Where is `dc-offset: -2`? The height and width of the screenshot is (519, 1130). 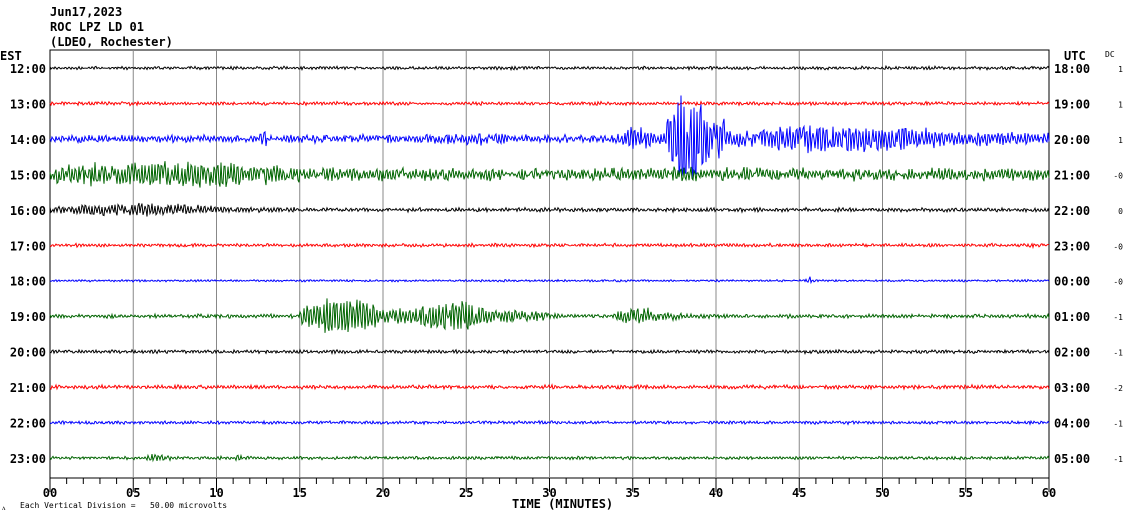
dc-offset: -2 is located at coordinates (1118, 388).